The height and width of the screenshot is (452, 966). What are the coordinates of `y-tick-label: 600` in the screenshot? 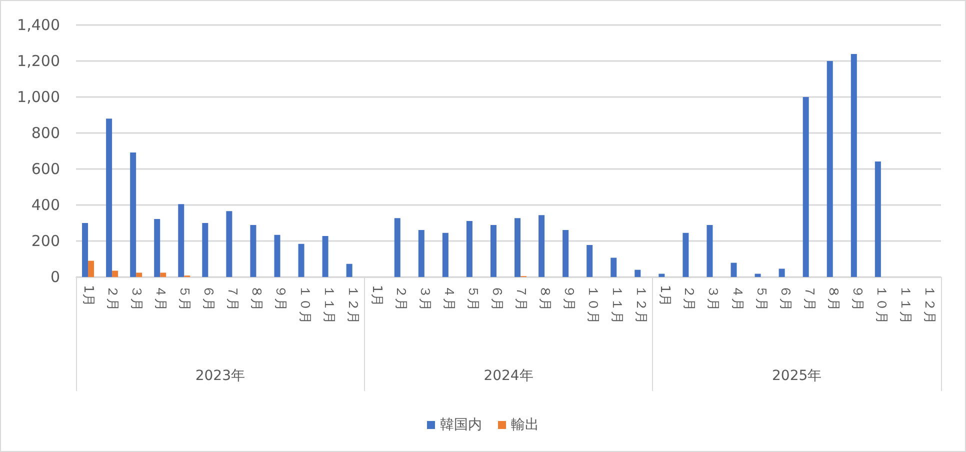 It's located at (45, 169).